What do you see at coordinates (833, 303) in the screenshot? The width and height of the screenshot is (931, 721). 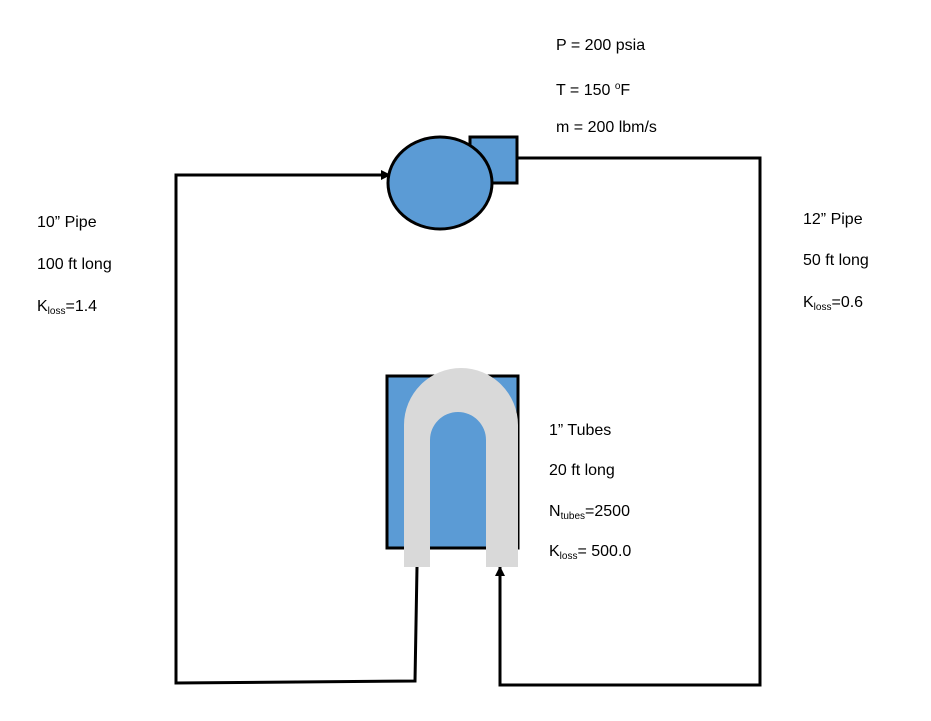 I see `right-pipe-kloss-label: Kloss=0.6` at bounding box center [833, 303].